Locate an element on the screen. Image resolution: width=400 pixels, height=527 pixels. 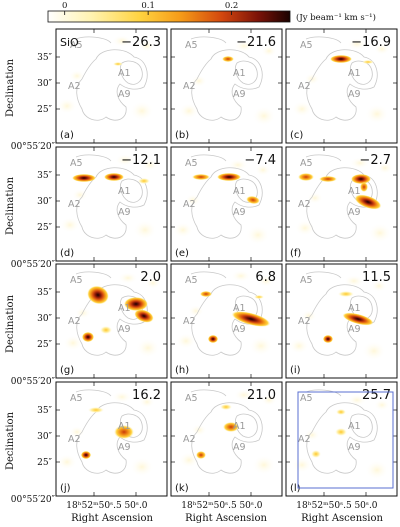
velocity-label: 11.5 is located at coordinates (376, 277).